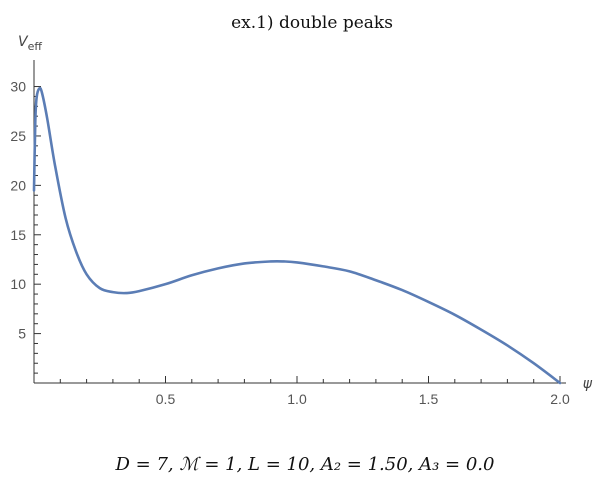 The image size is (596, 477). What do you see at coordinates (18, 284) in the screenshot?
I see `y-tick-label: 10` at bounding box center [18, 284].